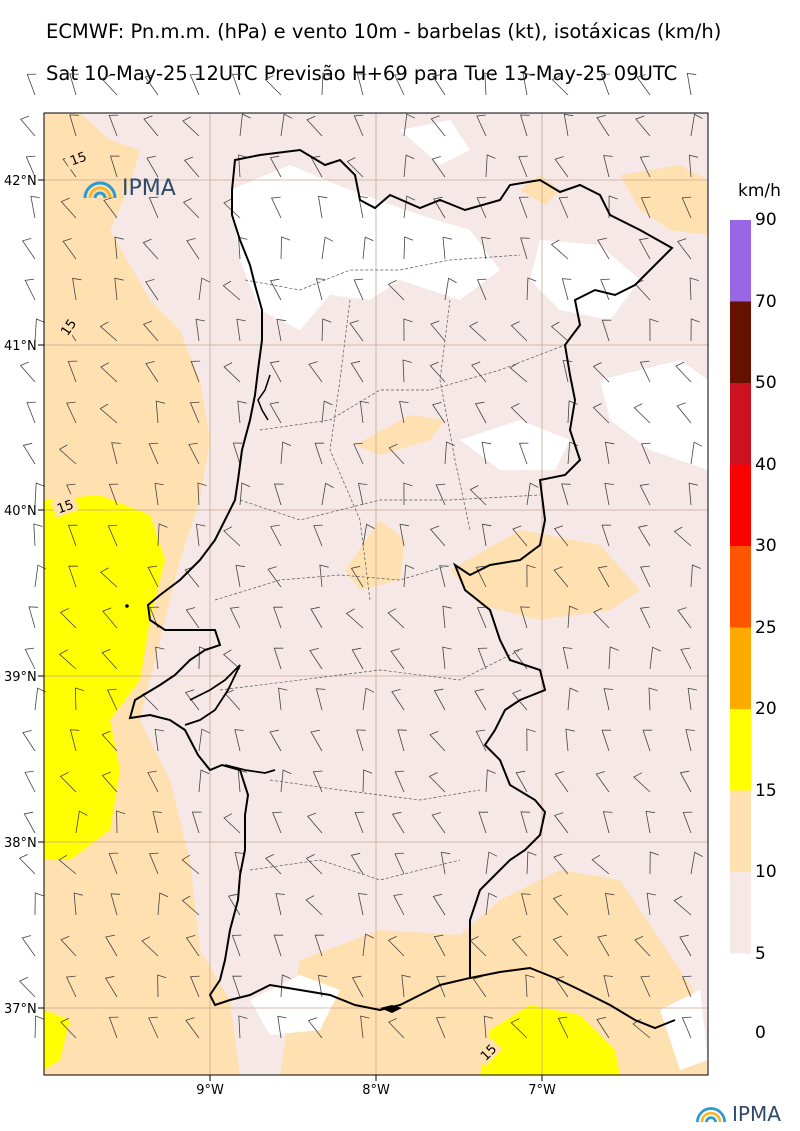 Image resolution: width=800 pixels, height=1131 pixels. Describe the element at coordinates (20, 511) in the screenshot. I see `lat-label-40n: 40°N` at that location.